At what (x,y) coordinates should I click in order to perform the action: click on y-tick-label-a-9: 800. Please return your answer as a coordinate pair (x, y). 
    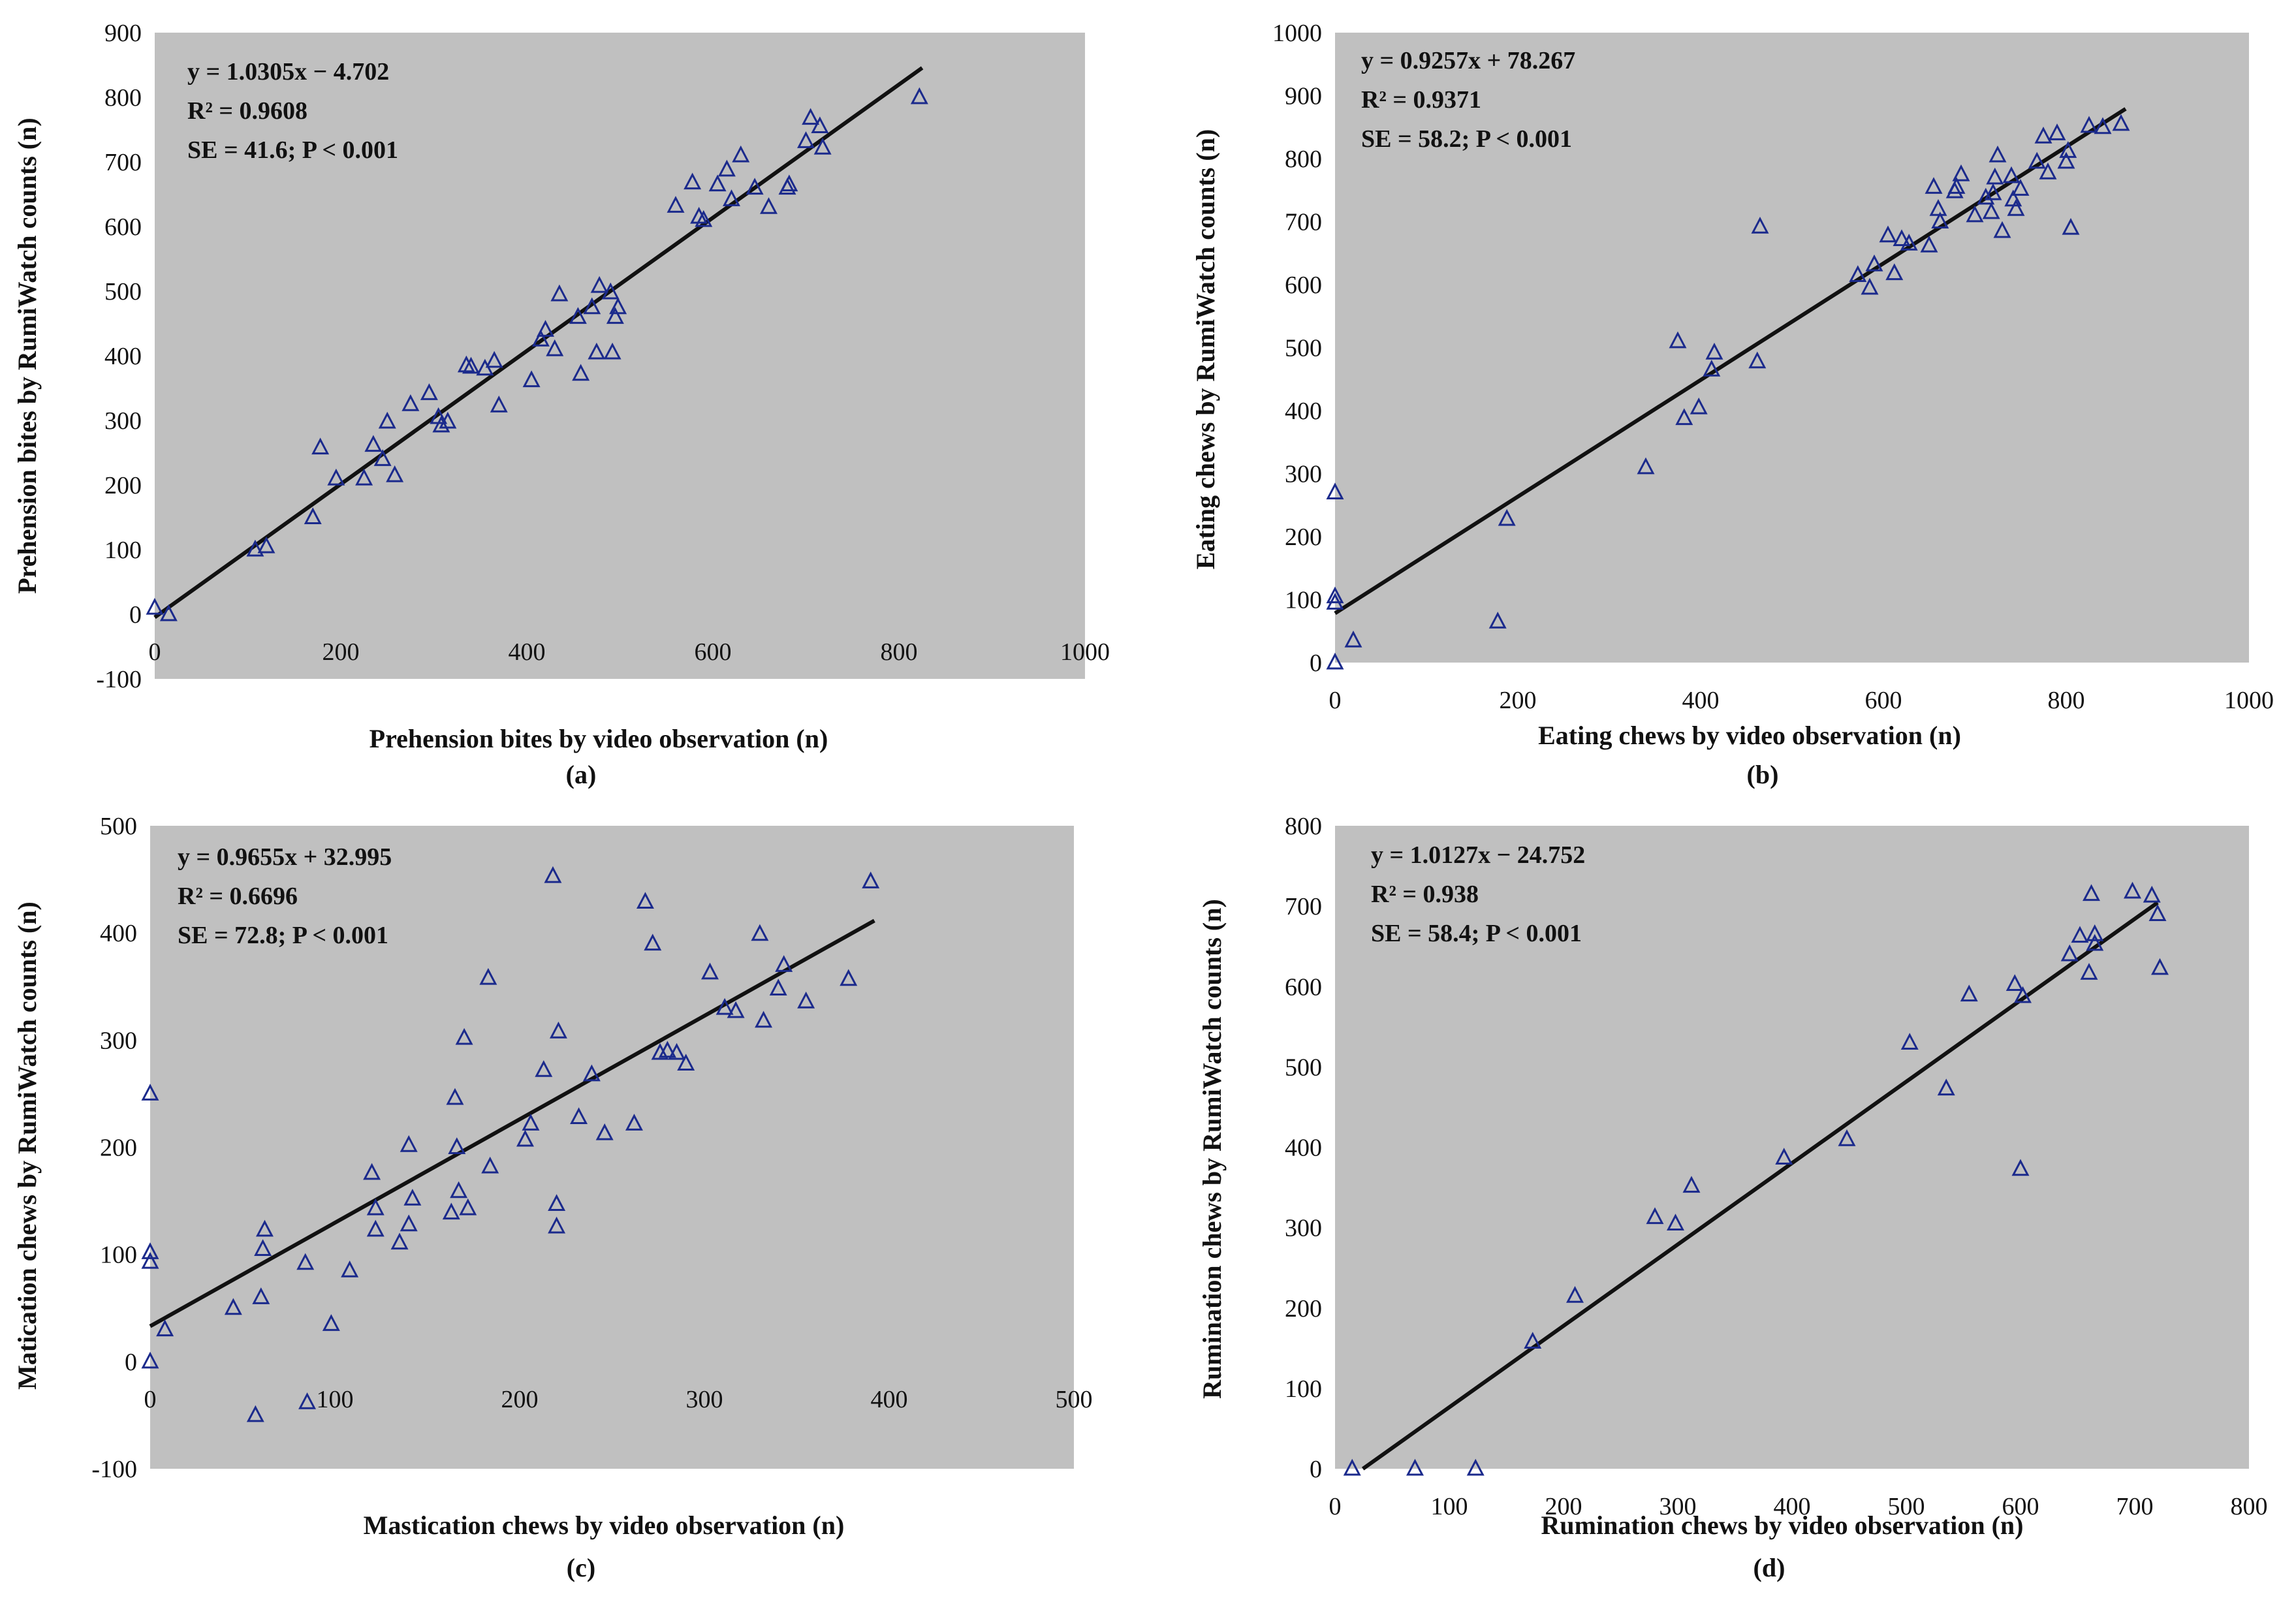
    Looking at the image, I should click on (123, 98).